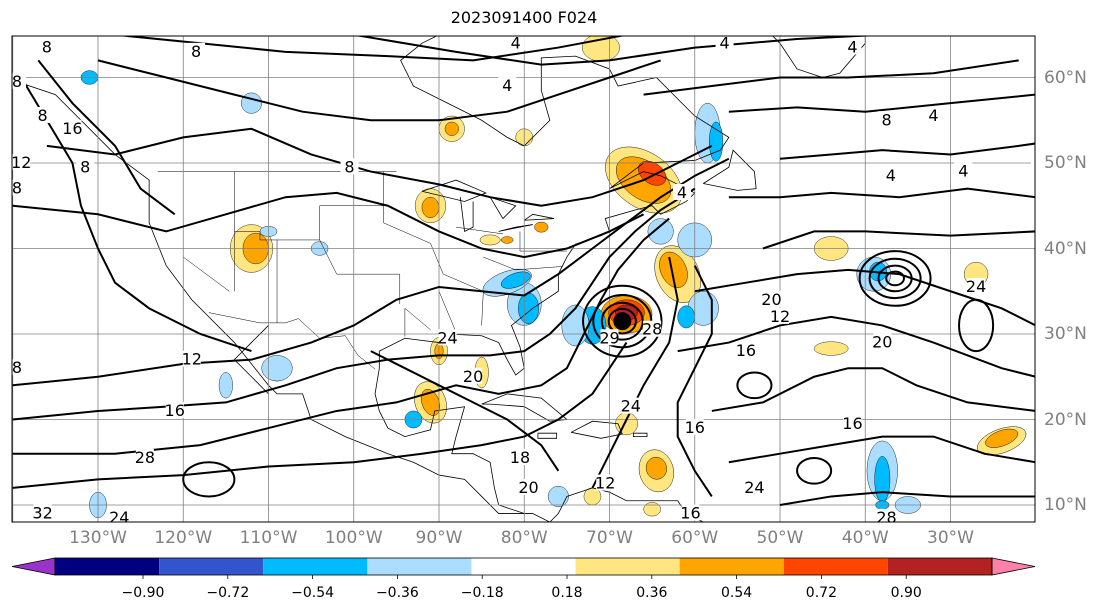 The width and height of the screenshot is (1105, 615). What do you see at coordinates (622, 321) in the screenshot?
I see `storm-contour` at bounding box center [622, 321].